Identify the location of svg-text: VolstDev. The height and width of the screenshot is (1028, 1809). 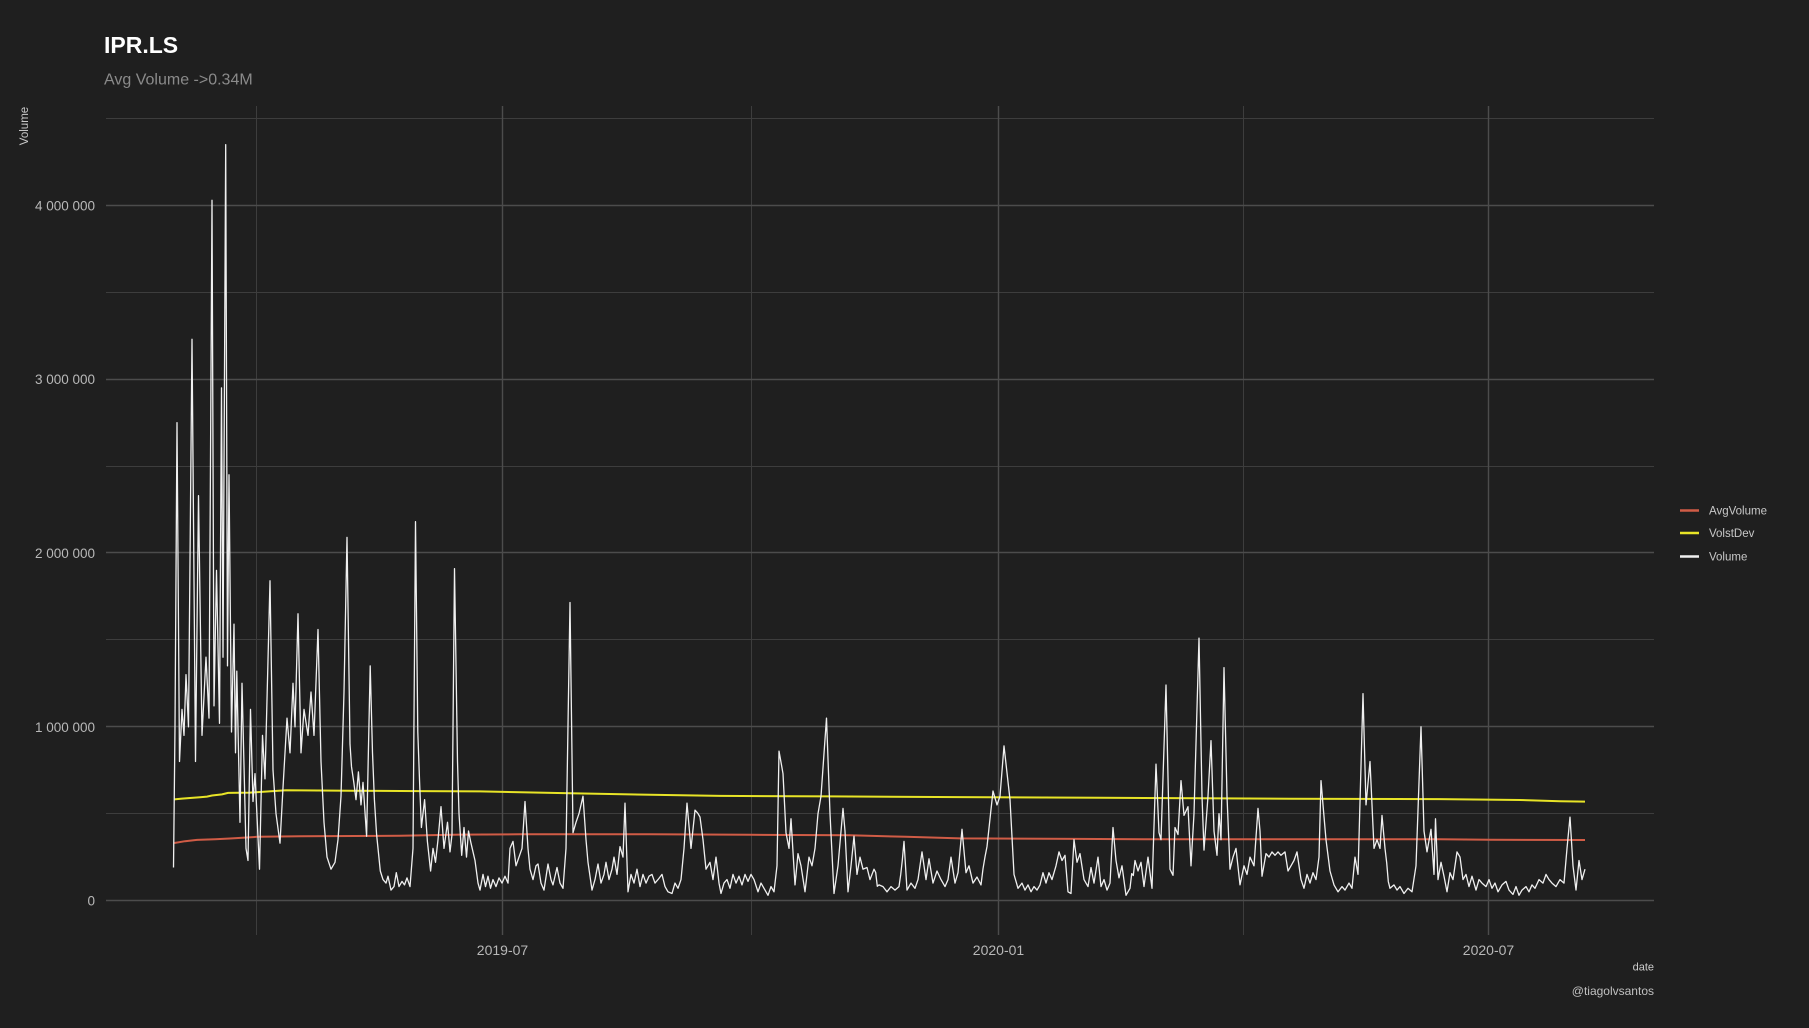
(1732, 534).